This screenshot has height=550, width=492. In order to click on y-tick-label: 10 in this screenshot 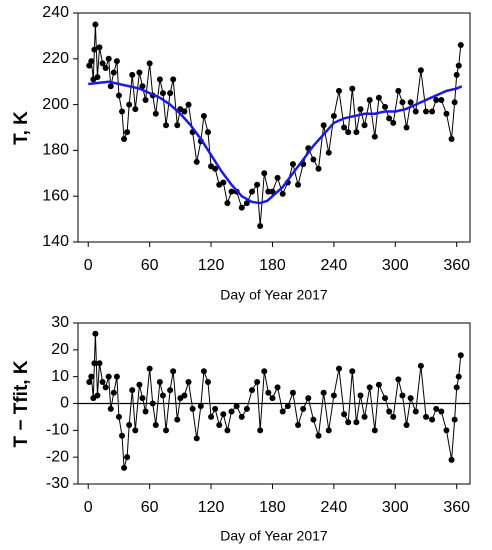, I will do `click(60, 376)`.